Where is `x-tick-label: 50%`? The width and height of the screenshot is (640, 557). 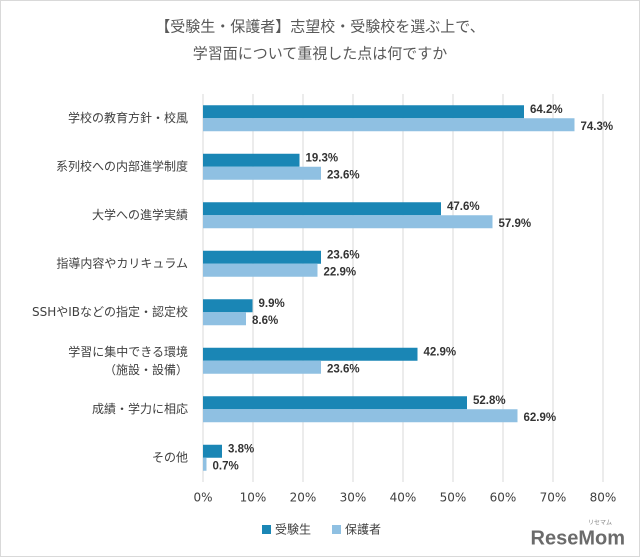 x-tick-label: 50% is located at coordinates (453, 498).